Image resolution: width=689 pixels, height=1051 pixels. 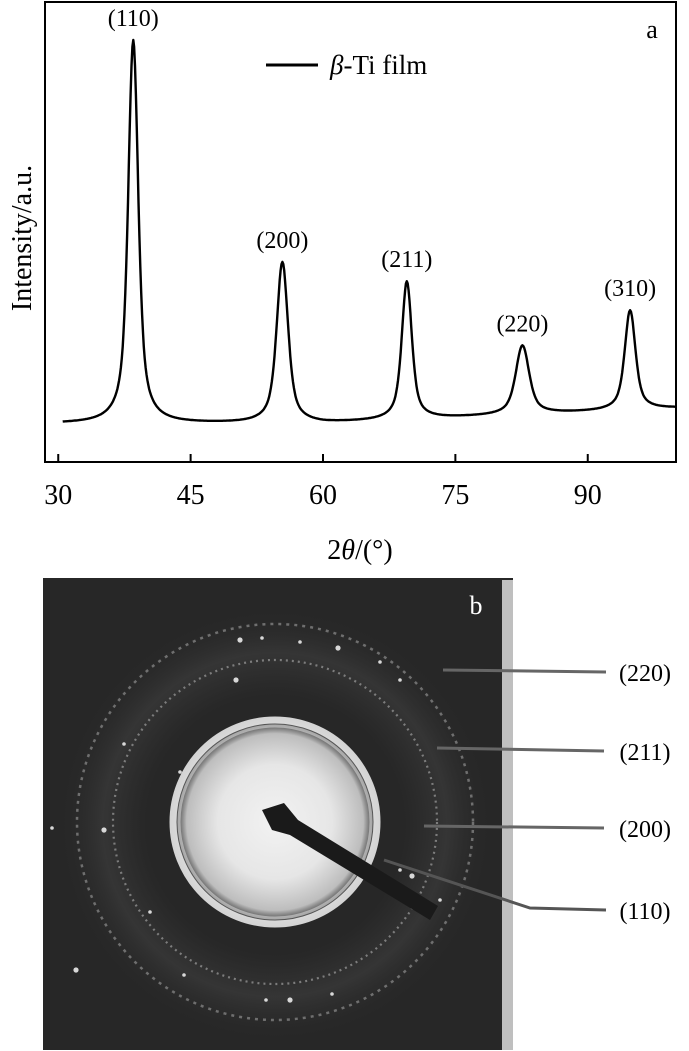 What do you see at coordinates (58, 495) in the screenshot?
I see `x-tick-label-30: 30` at bounding box center [58, 495].